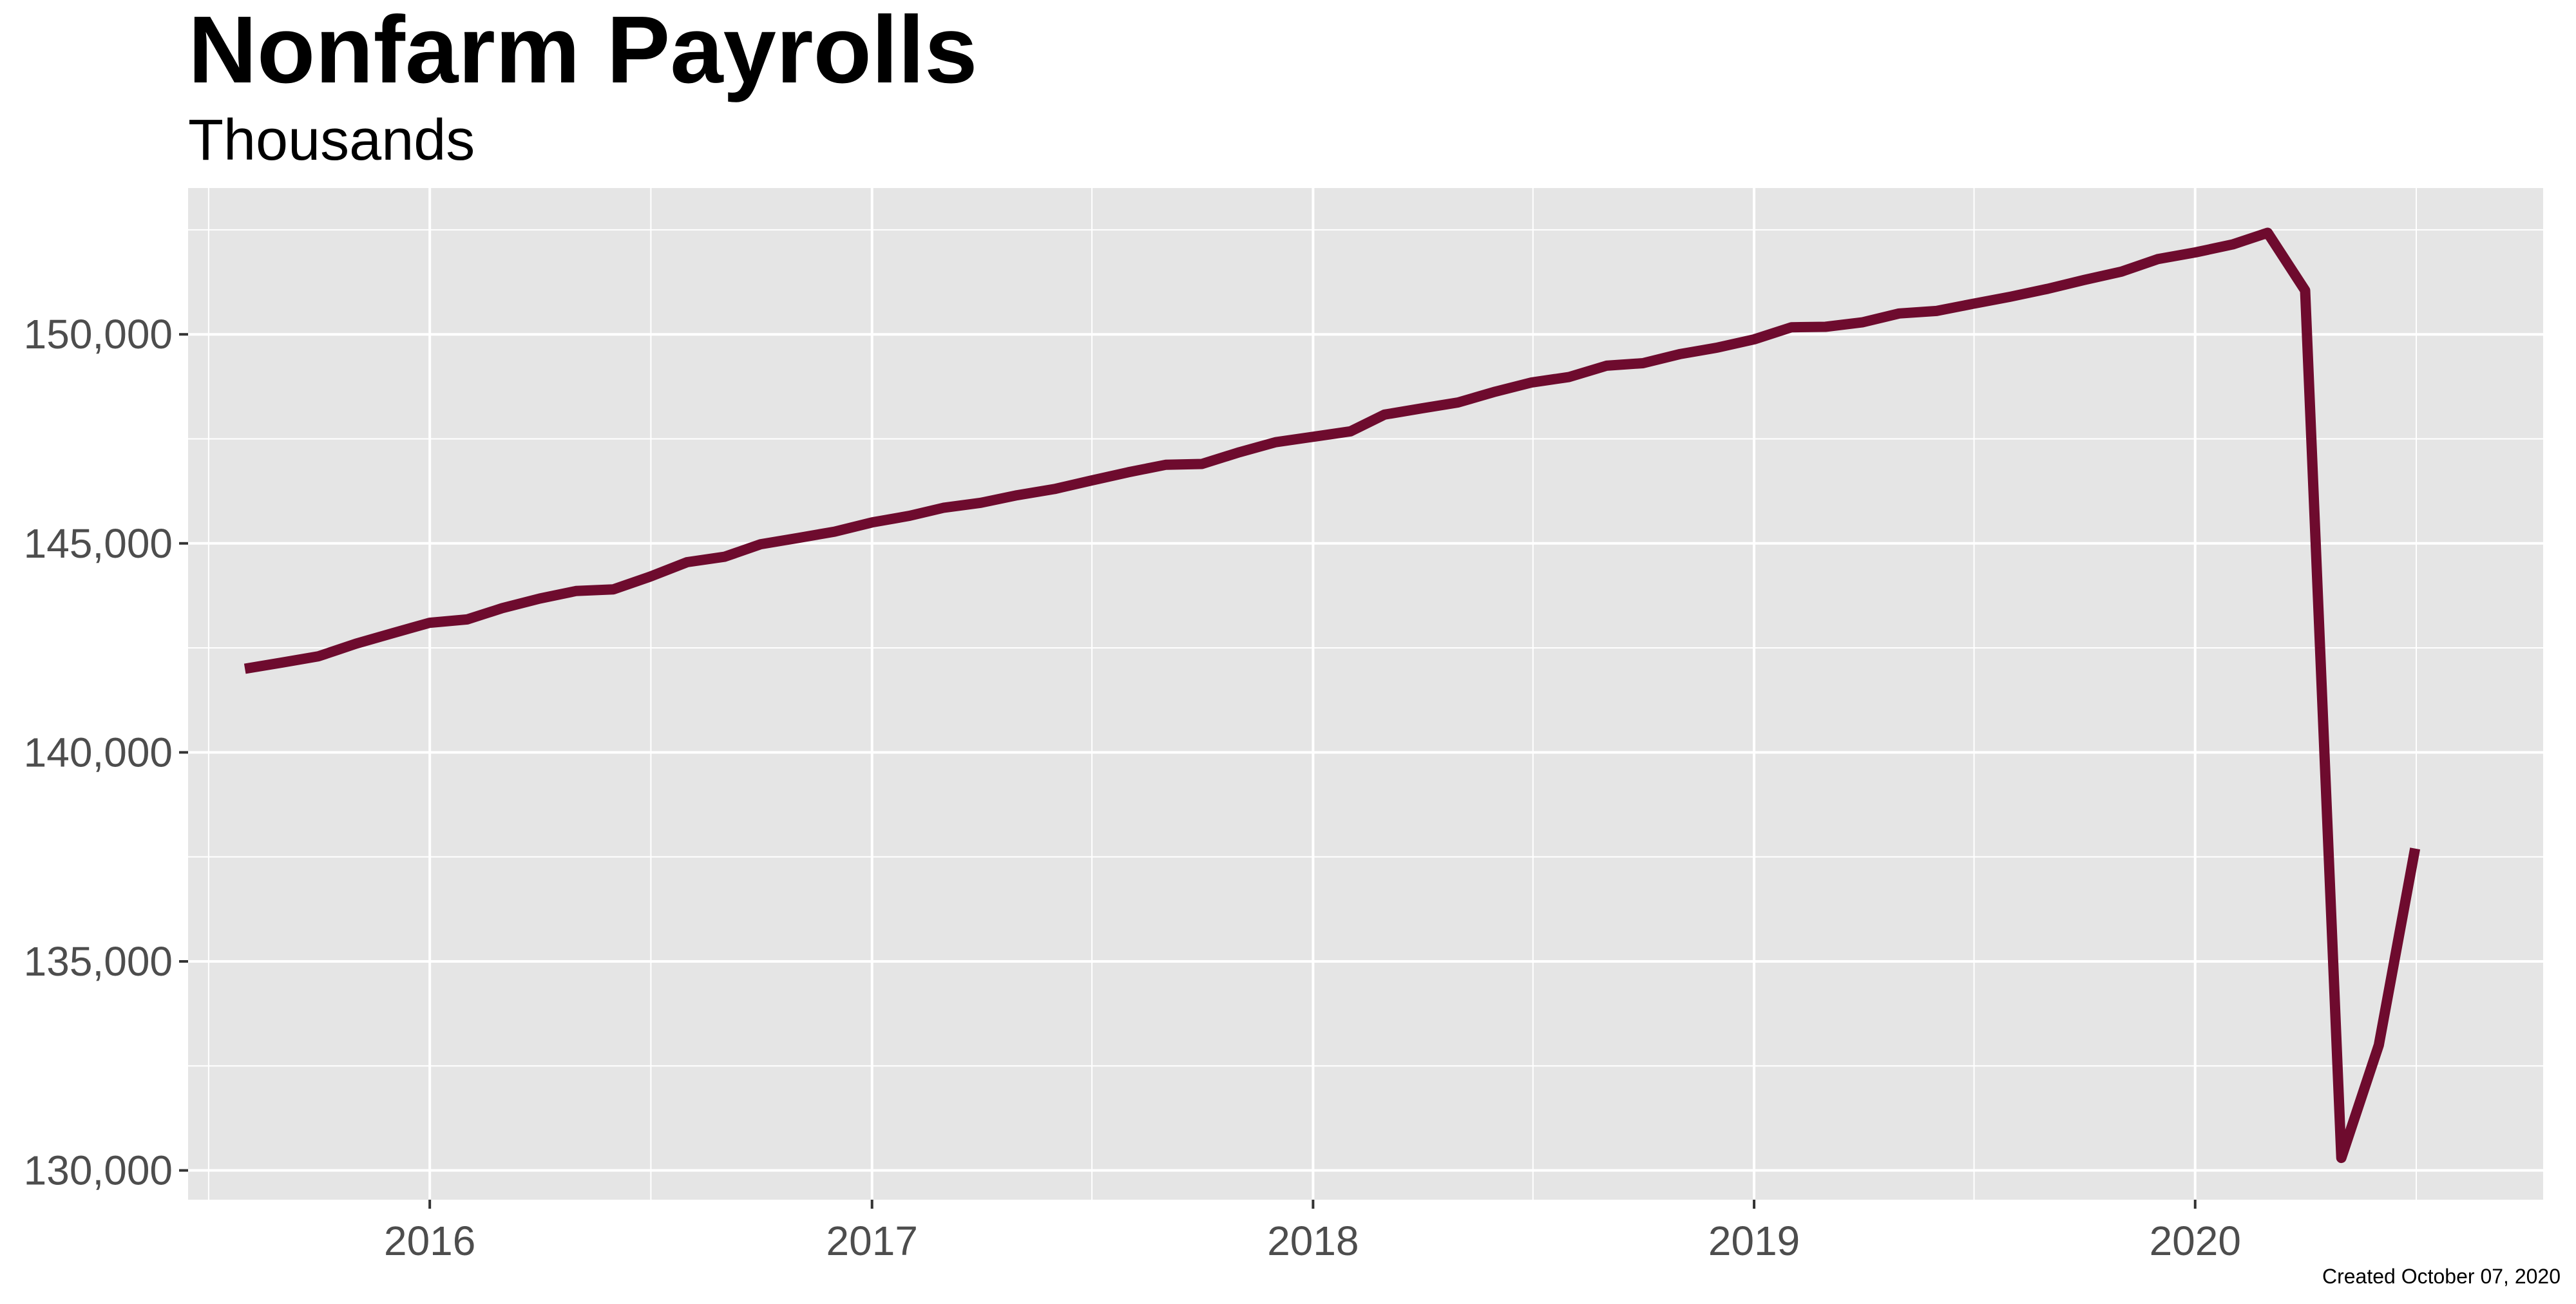 The width and height of the screenshot is (2576, 1304). What do you see at coordinates (98, 962) in the screenshot?
I see `y-tick-label: 135,000` at bounding box center [98, 962].